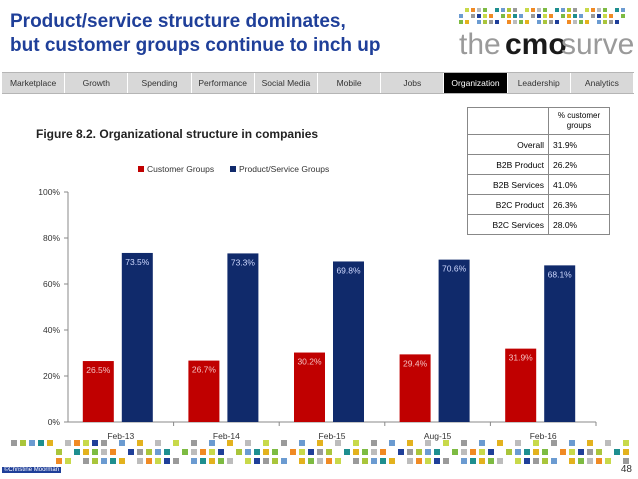 This screenshot has height=479, width=638. Describe the element at coordinates (538, 204) in the screenshot. I see `table-row: B2C Product 26.3%` at that location.